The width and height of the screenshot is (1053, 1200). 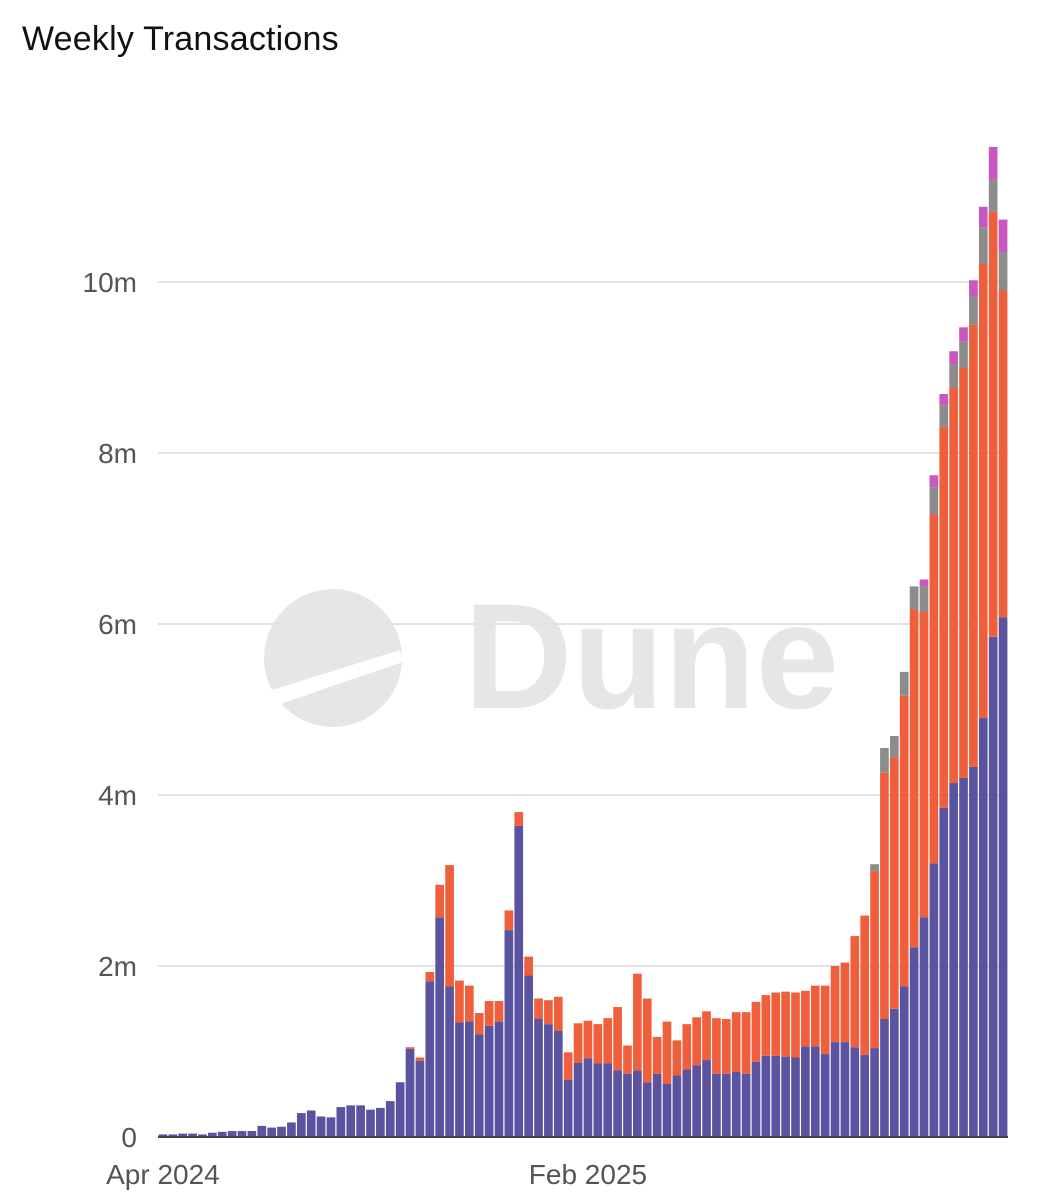 What do you see at coordinates (110, 710) in the screenshot?
I see `y-axis: 0 2m 4m 6m 8m 10m` at bounding box center [110, 710].